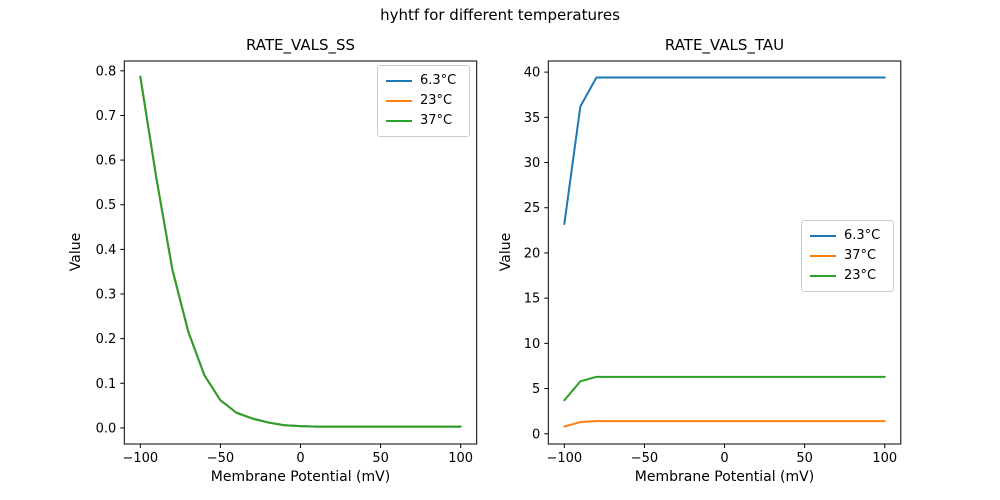 The height and width of the screenshot is (500, 1000). I want to click on y-tick-label: 5, so click(536, 389).